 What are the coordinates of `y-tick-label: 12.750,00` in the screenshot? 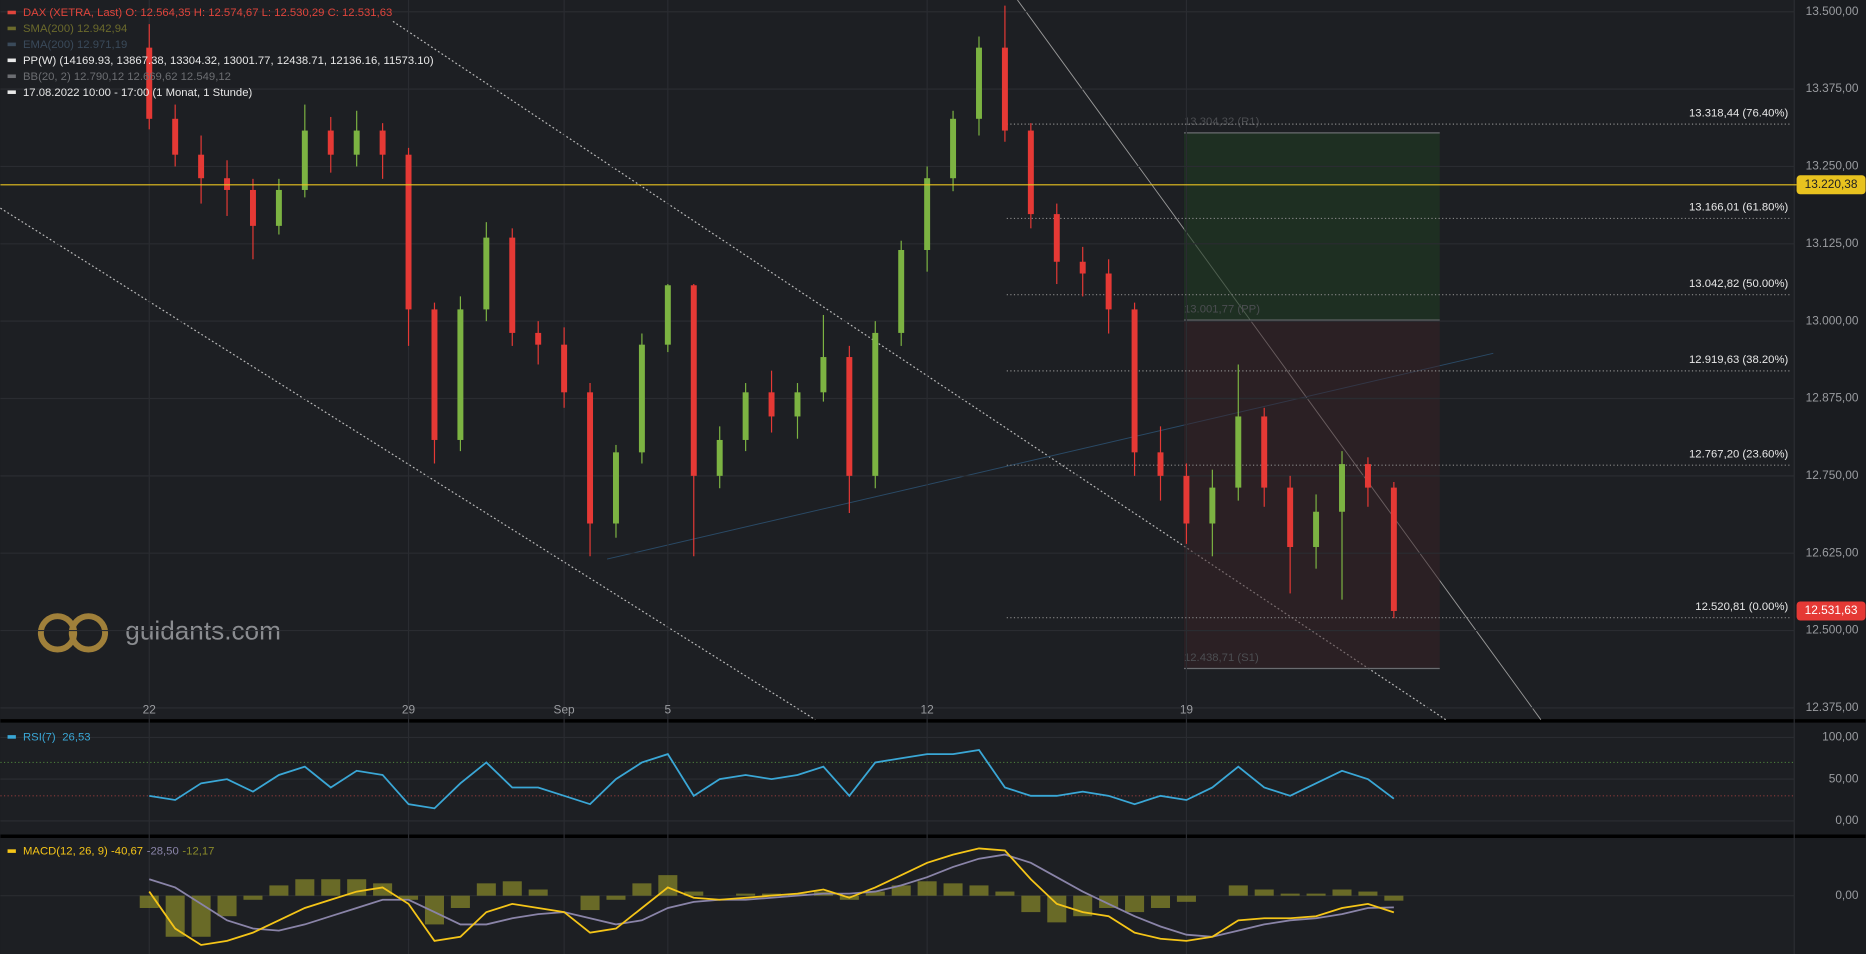 It's located at (1832, 475).